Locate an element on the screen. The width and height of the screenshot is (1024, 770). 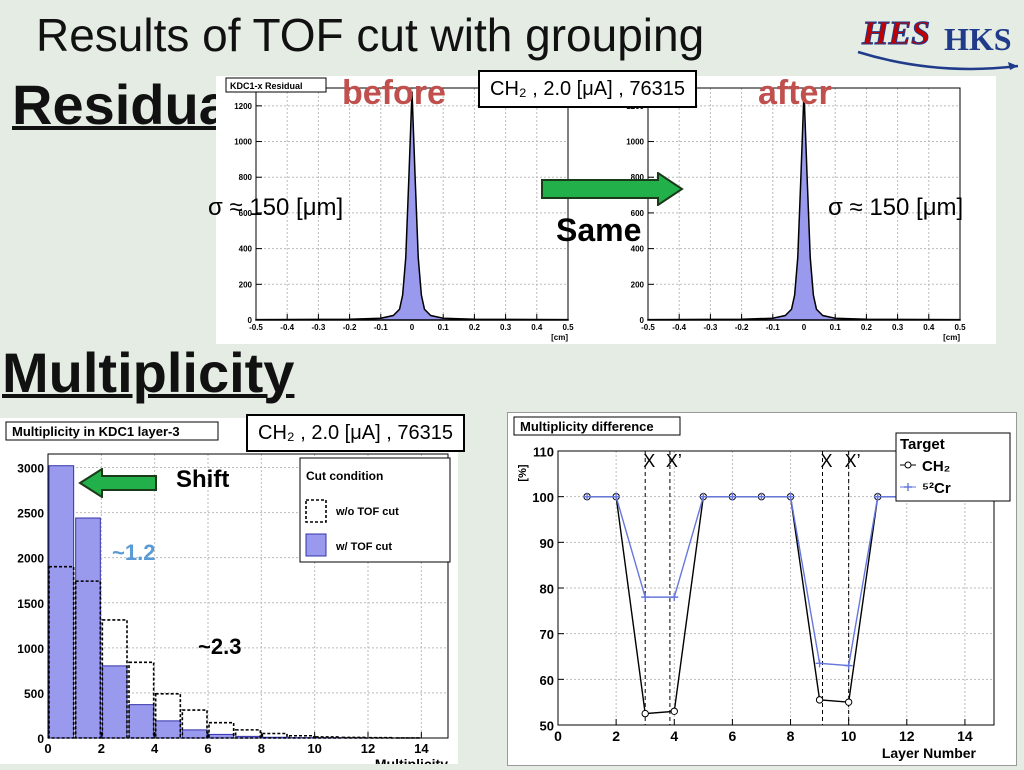
y-tick-label: 800 is located at coordinates (246, 177).